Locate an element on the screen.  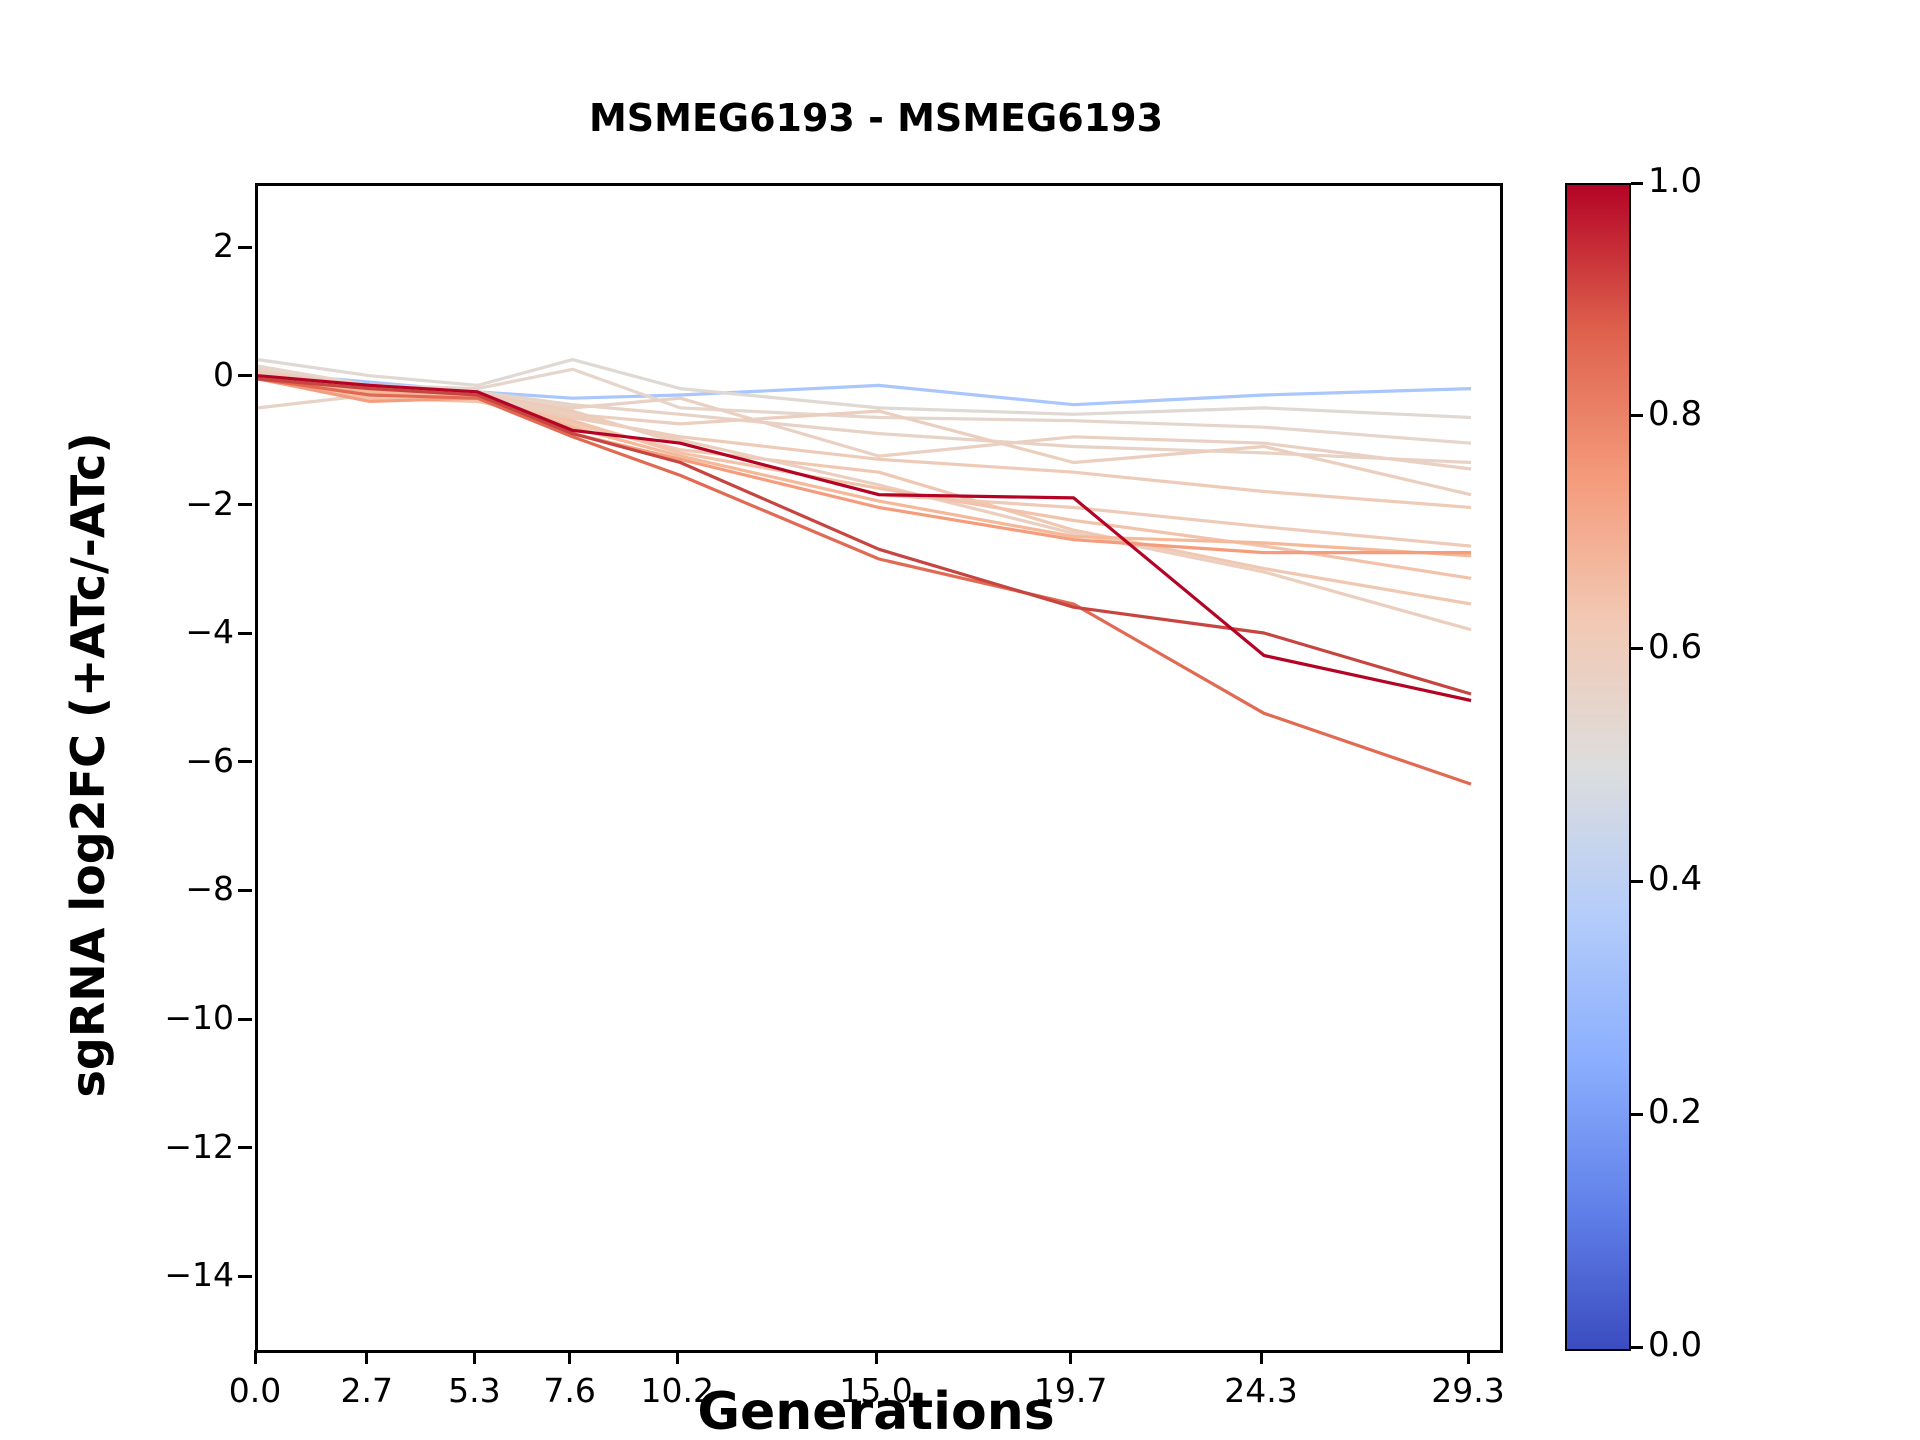
x-tick-label: 24.3 is located at coordinates (1261, 1390).